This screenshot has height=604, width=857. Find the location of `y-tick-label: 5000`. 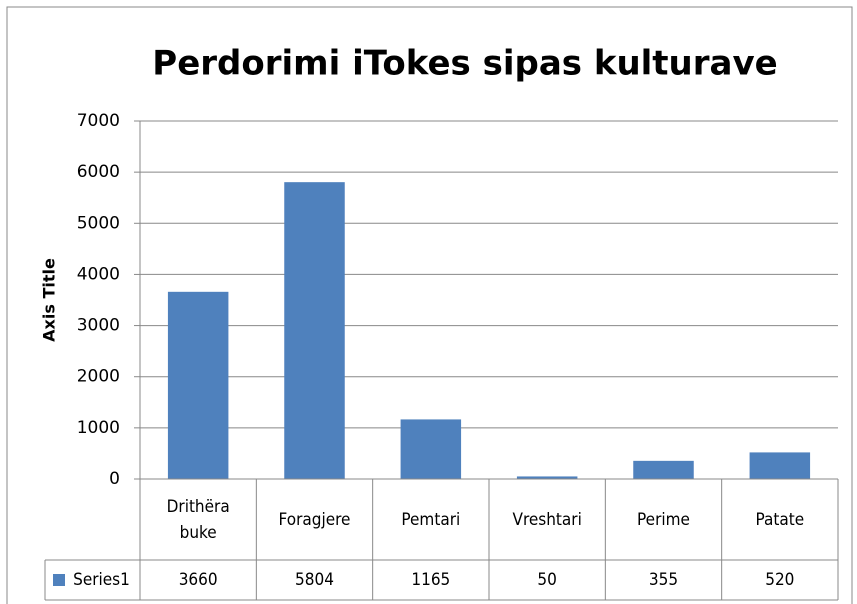

y-tick-label: 5000 is located at coordinates (98, 223).